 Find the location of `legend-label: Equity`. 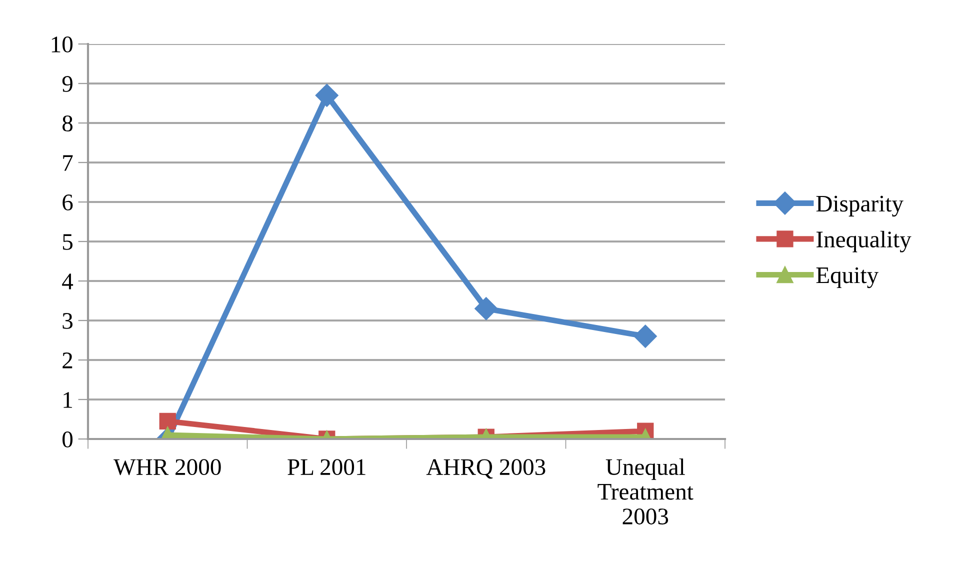

legend-label: Equity is located at coordinates (847, 277).